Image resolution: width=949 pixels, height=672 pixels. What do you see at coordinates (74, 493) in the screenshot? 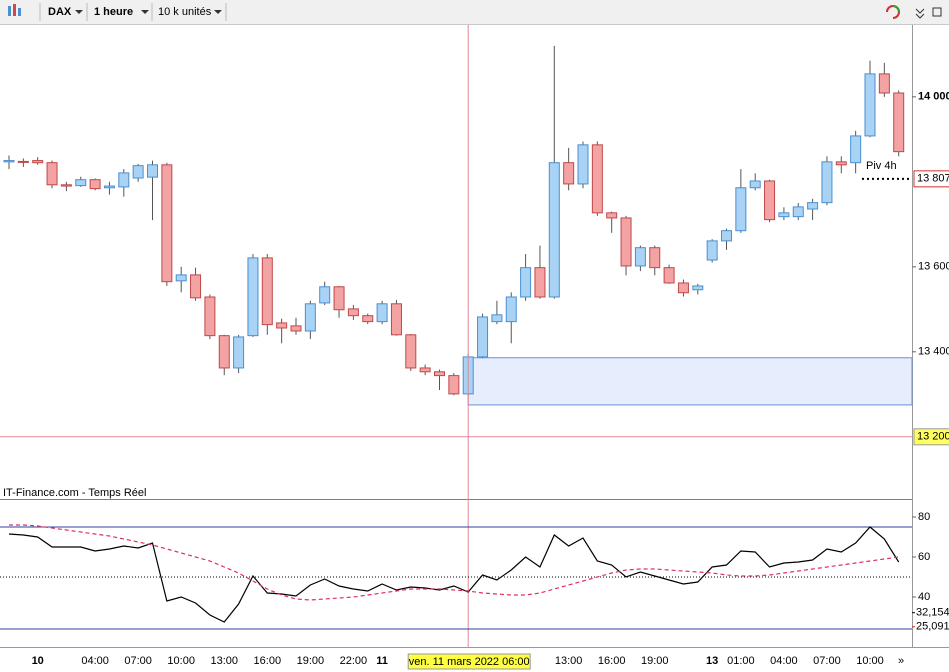
I see `source-label: IT-Finance.com - Temps Réel` at bounding box center [74, 493].